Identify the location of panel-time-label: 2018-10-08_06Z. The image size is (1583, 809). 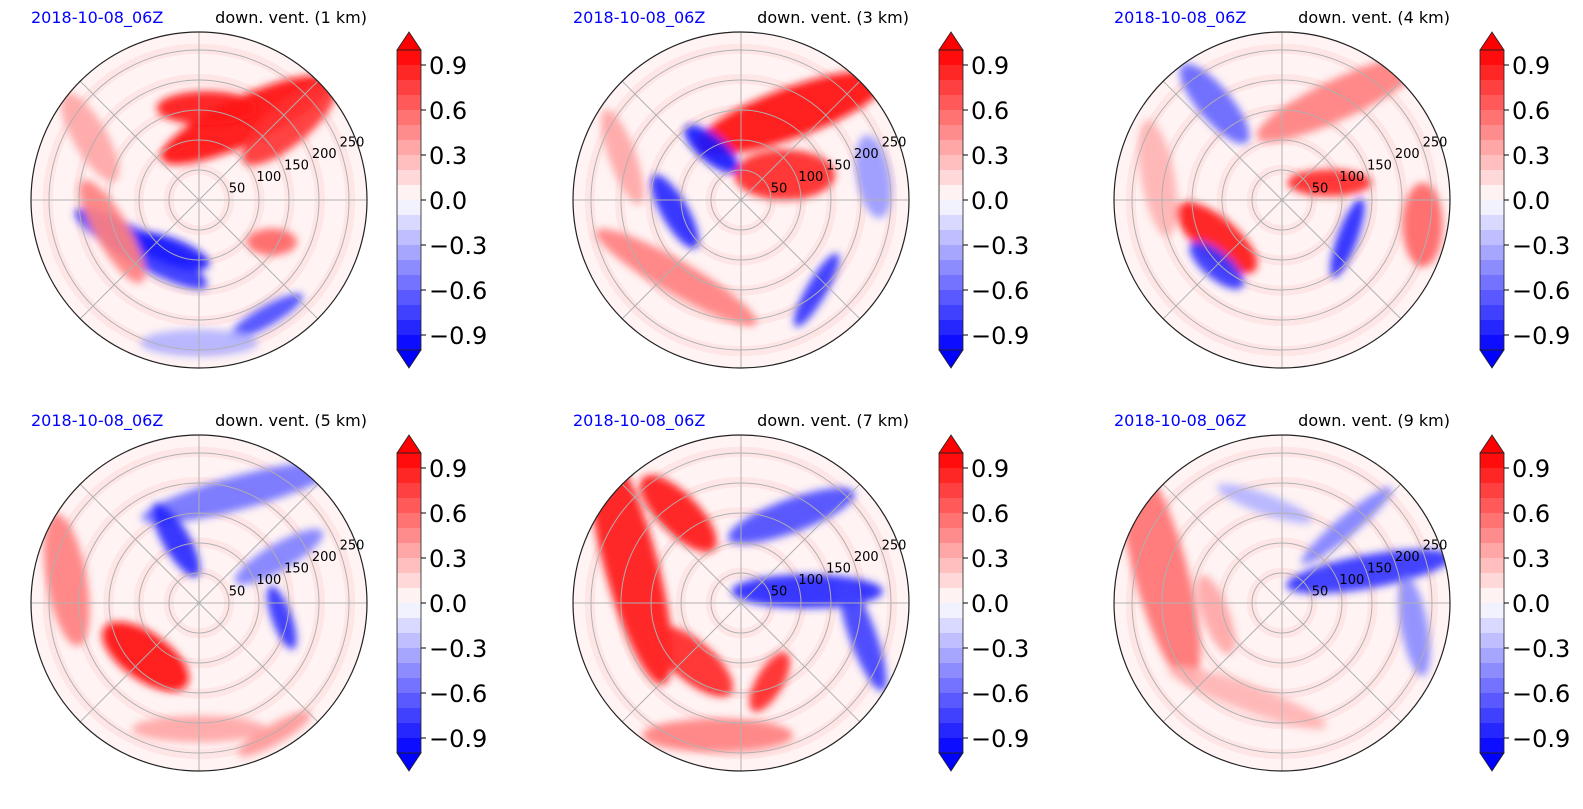
(1180, 421).